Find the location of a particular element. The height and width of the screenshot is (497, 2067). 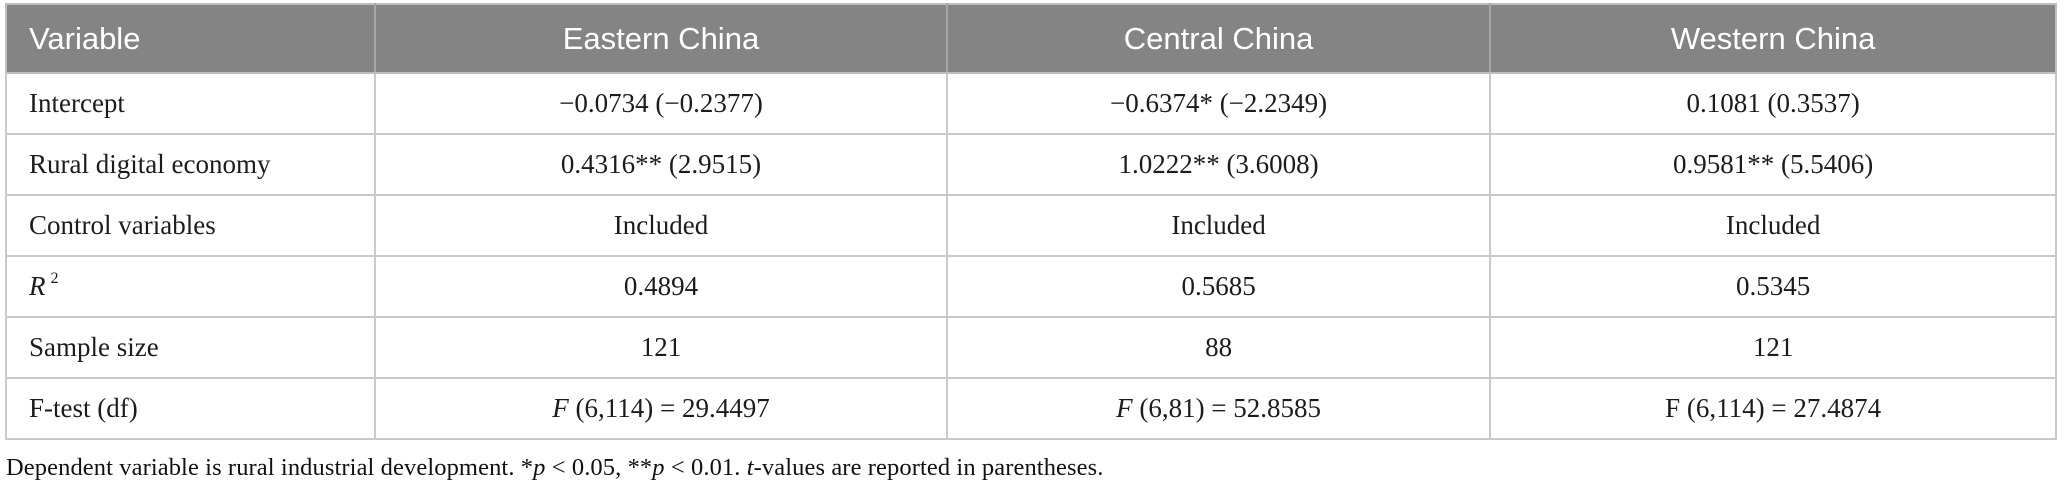

table-cell: 0.9581** (5.5406) is located at coordinates (1773, 164).